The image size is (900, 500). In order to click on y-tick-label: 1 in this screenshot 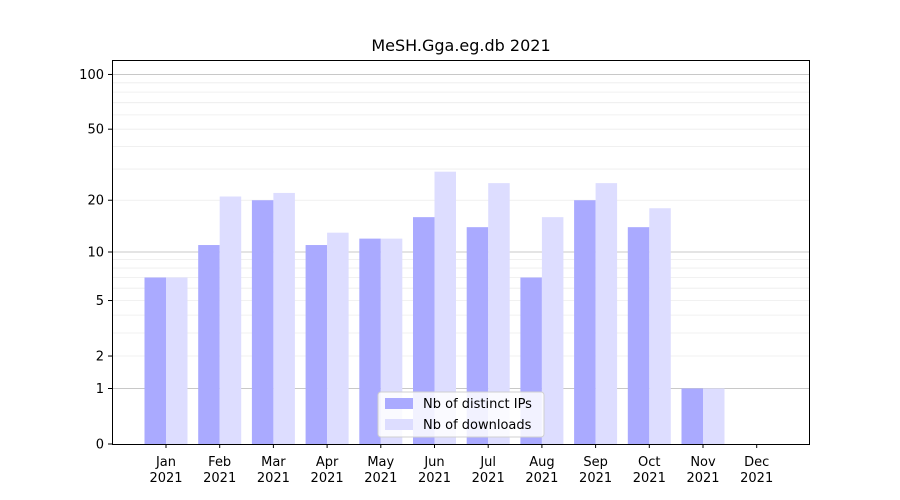, I will do `click(100, 389)`.